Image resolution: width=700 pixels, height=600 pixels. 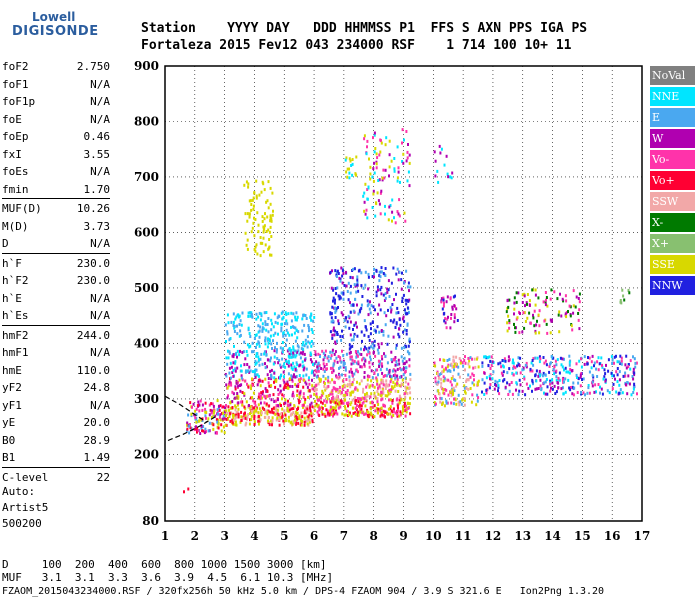 What do you see at coordinates (150, 521) in the screenshot?
I see `y-tick-label: 80` at bounding box center [150, 521].